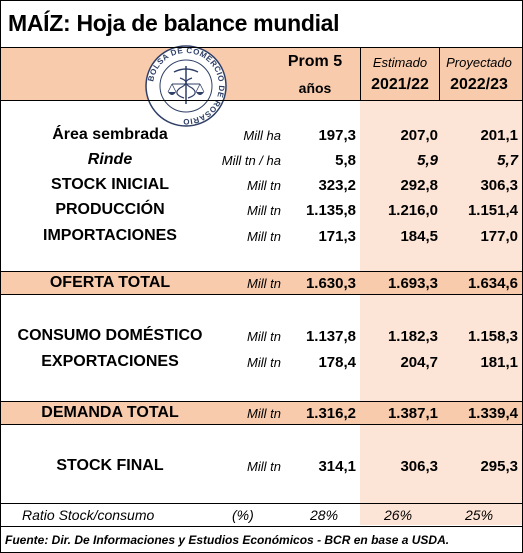  Describe the element at coordinates (337, 362) in the screenshot. I see `row-value-prom: 178,4` at that location.